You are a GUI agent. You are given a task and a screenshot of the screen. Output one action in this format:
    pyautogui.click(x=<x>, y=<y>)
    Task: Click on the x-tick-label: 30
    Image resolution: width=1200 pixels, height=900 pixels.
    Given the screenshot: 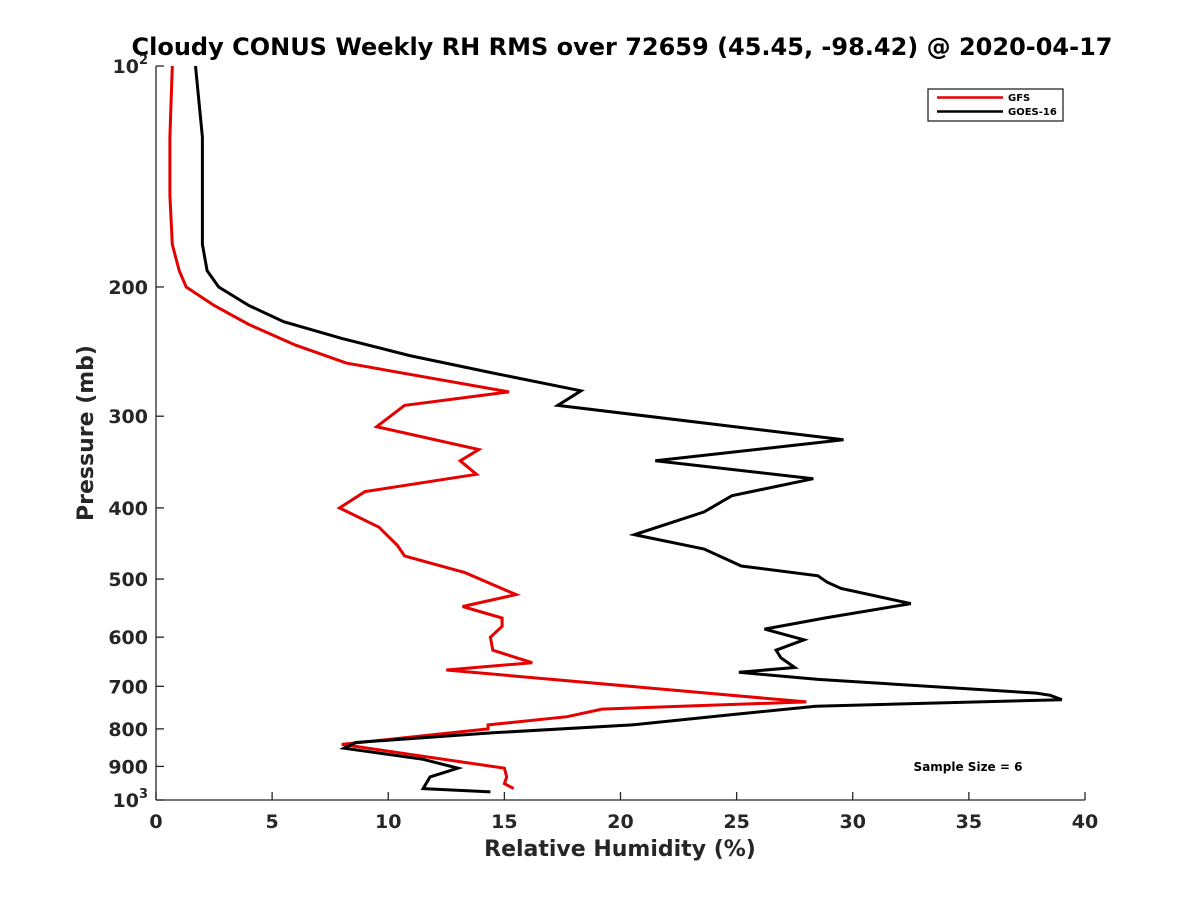 What is the action you would take?
    pyautogui.click(x=853, y=822)
    